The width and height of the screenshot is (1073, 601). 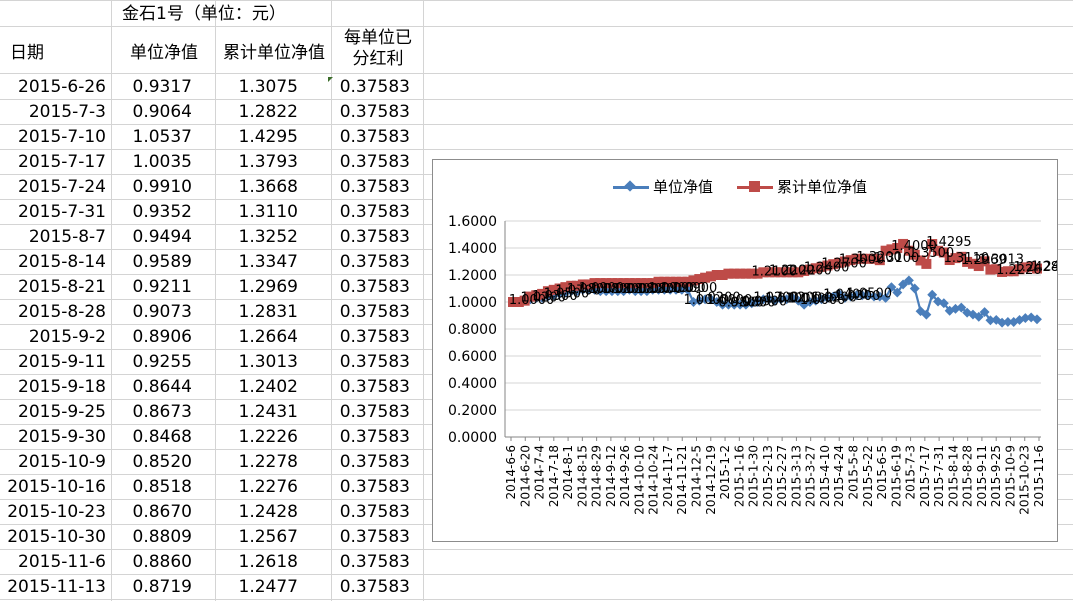 I want to click on cell-nav: 0.8520, so click(x=162, y=462).